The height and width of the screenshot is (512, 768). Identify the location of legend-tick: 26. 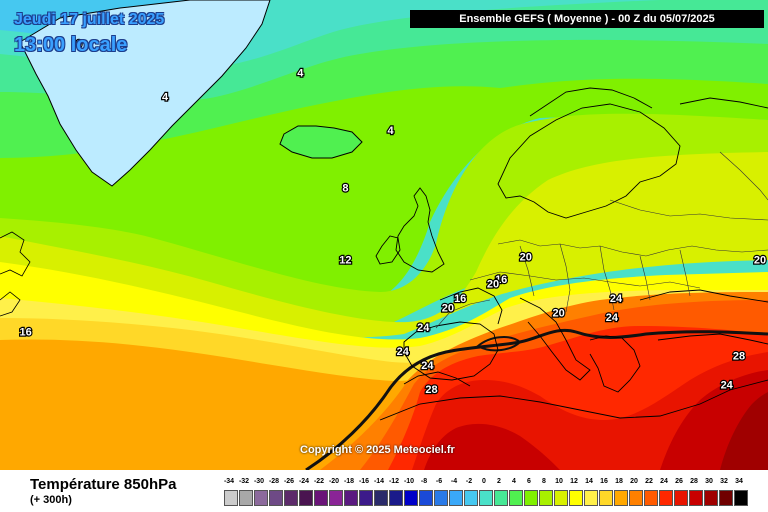
(679, 481).